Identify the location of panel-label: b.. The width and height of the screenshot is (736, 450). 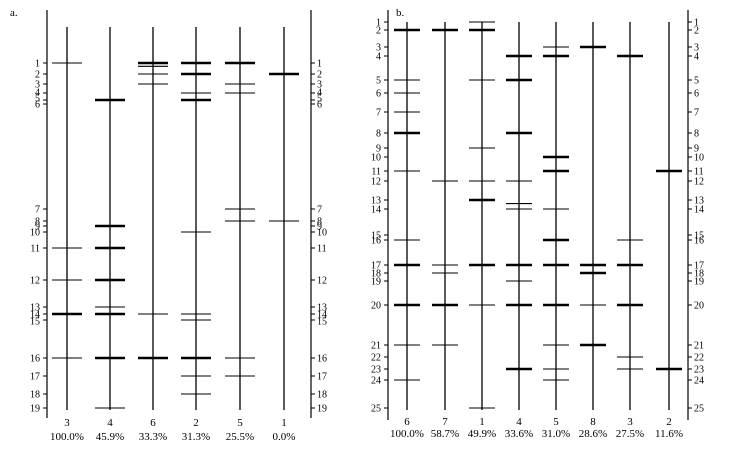
(400, 13).